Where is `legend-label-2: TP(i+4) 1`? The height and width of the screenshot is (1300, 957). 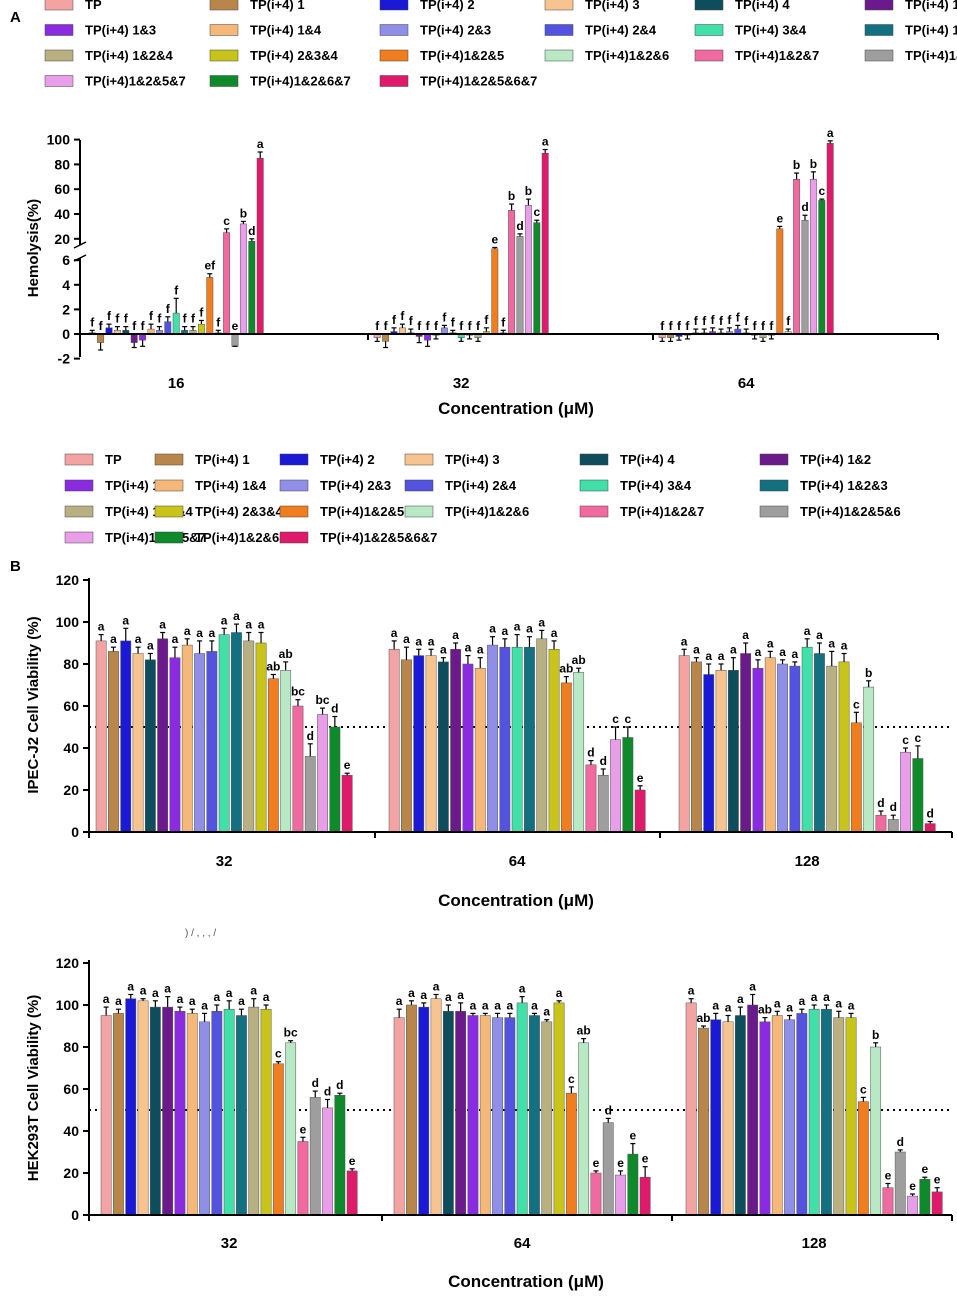
legend-label-2: TP(i+4) 1 is located at coordinates (222, 459).